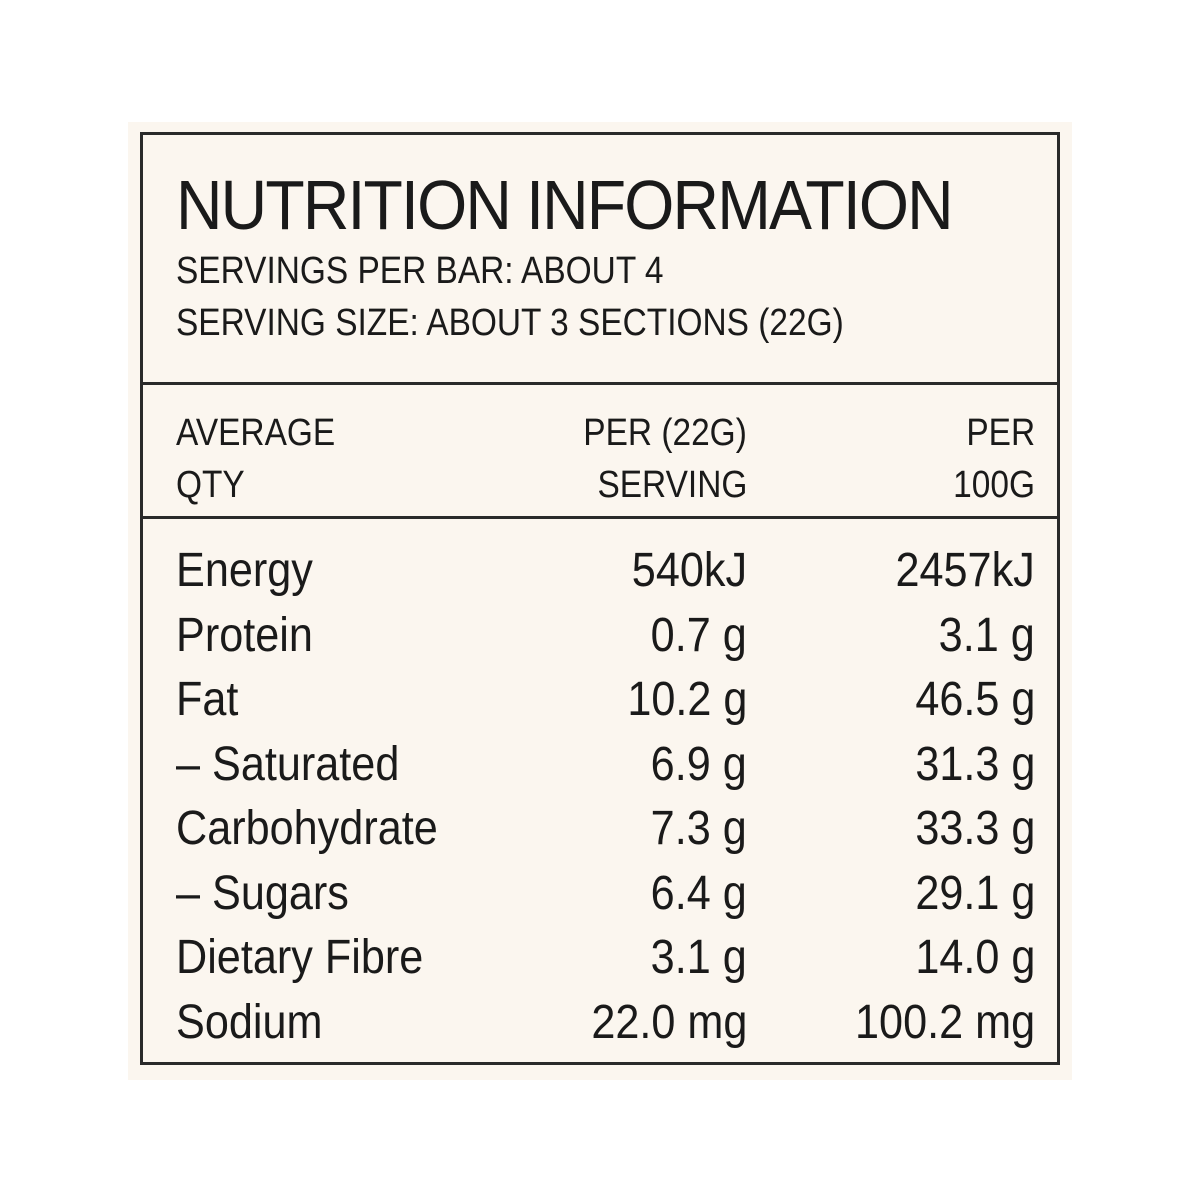 This screenshot has width=1200, height=1200. Describe the element at coordinates (974, 828) in the screenshot. I see `cell: 33.3 g` at that location.